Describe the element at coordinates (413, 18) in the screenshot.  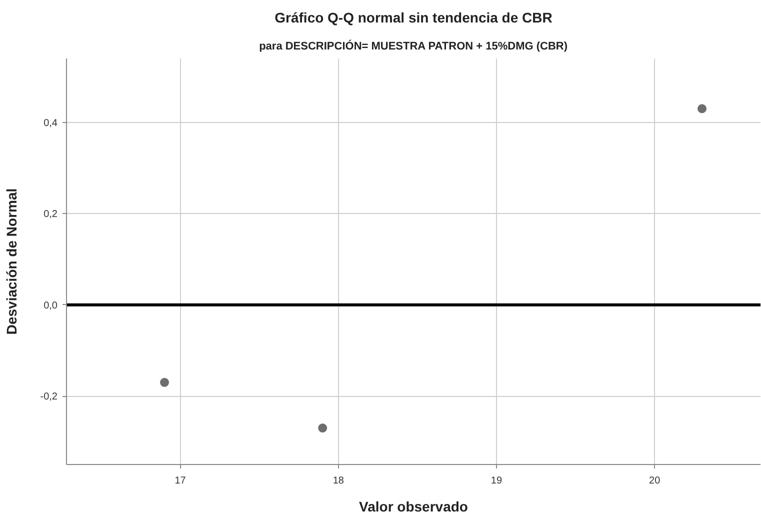
I see `chart-title: Gráfico Q-Q normal sin tendencia de CBR` at that location.